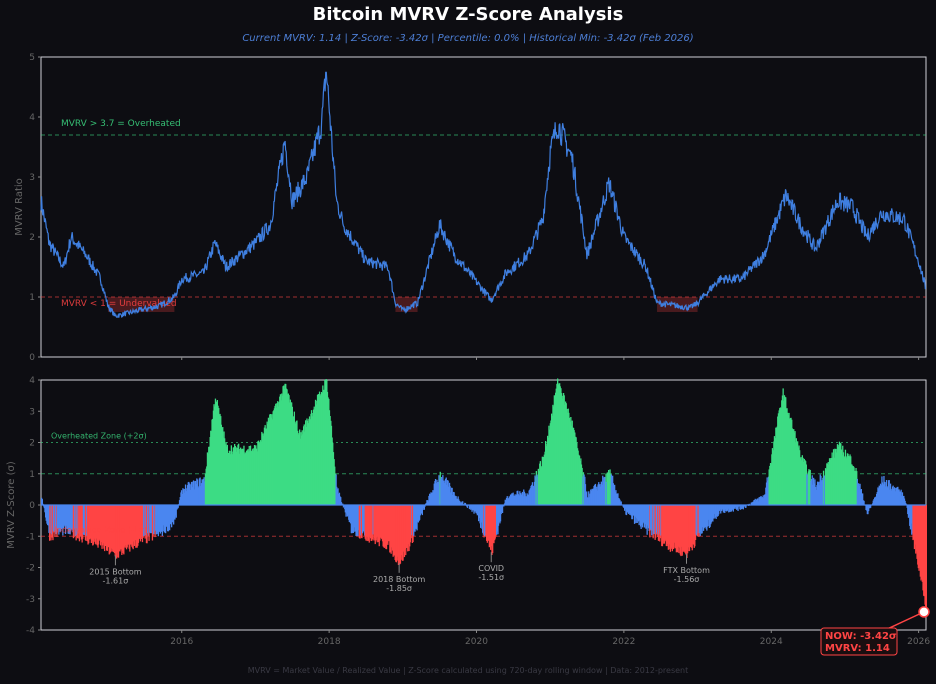 The height and width of the screenshot is (684, 936). What do you see at coordinates (904, 621) in the screenshot?
I see `now-pointer` at bounding box center [904, 621].